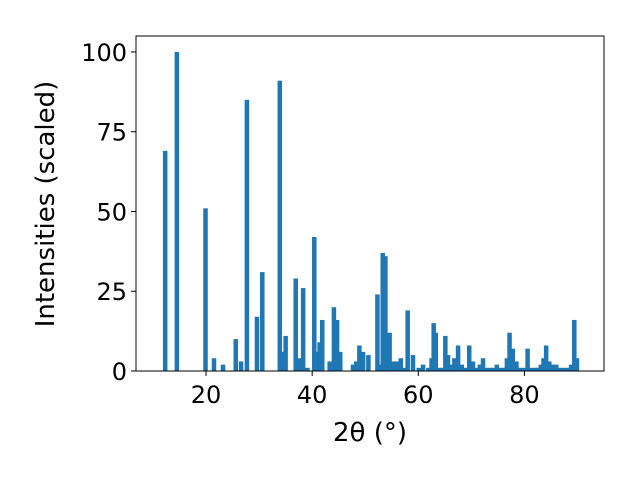 The width and height of the screenshot is (640, 485). Describe the element at coordinates (104, 53) in the screenshot. I see `y-tick-label: 100` at that location.